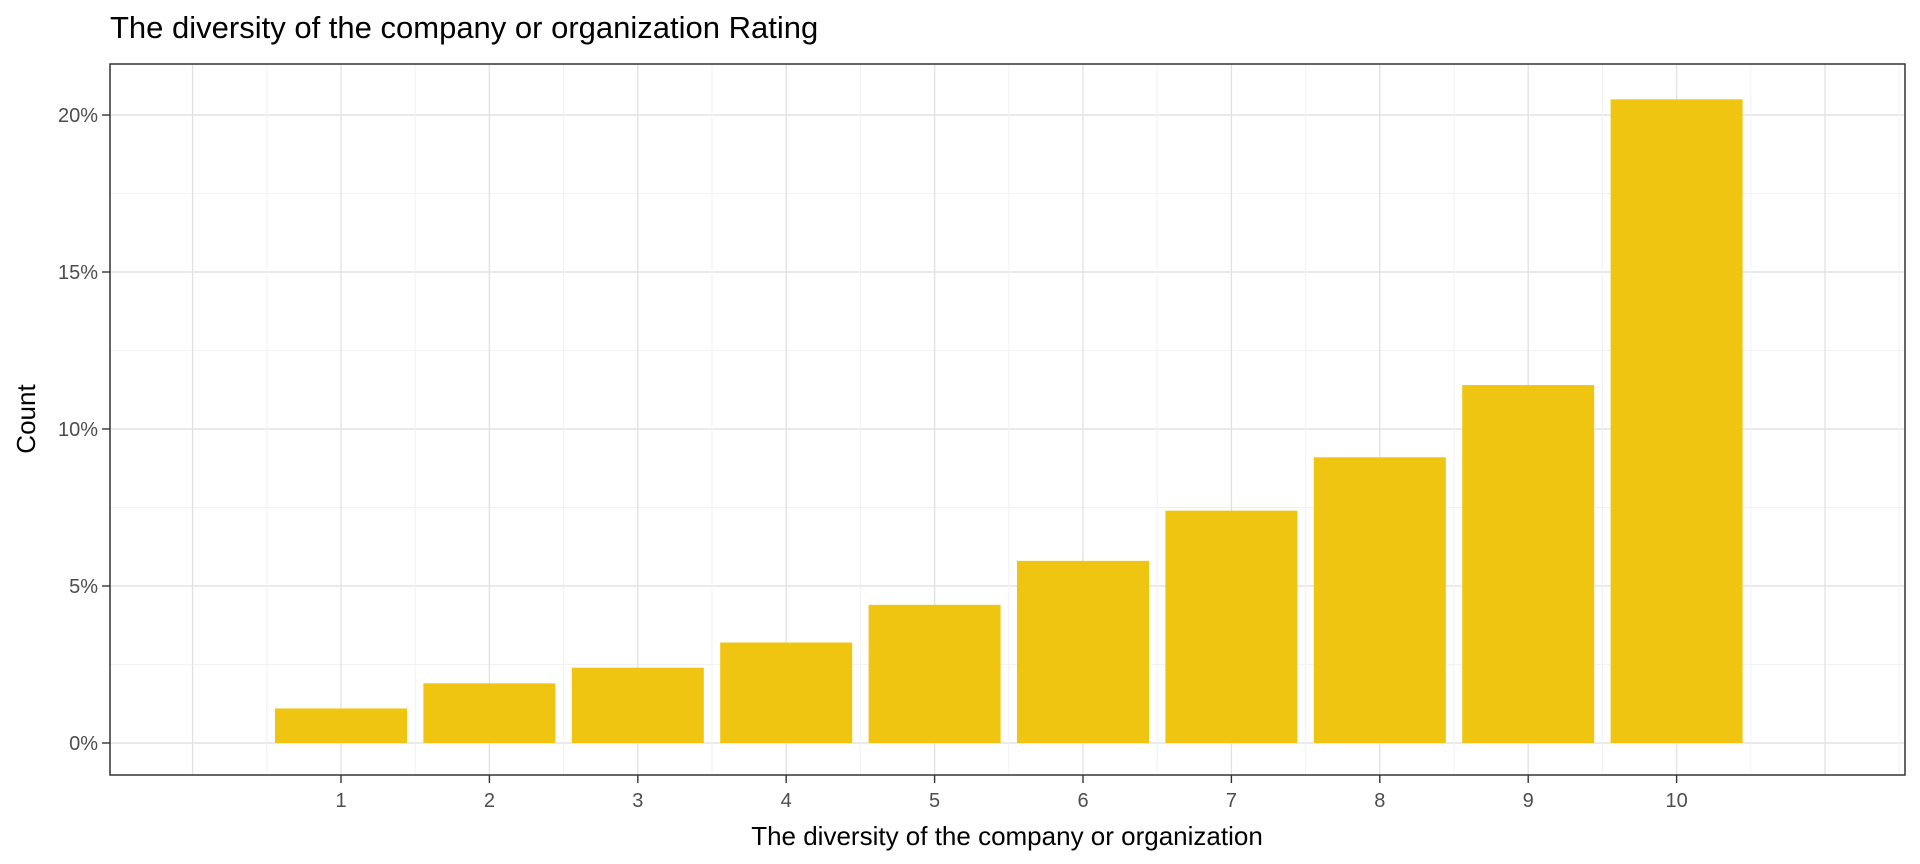  What do you see at coordinates (26, 419) in the screenshot?
I see `y-axis-title: Count` at bounding box center [26, 419].